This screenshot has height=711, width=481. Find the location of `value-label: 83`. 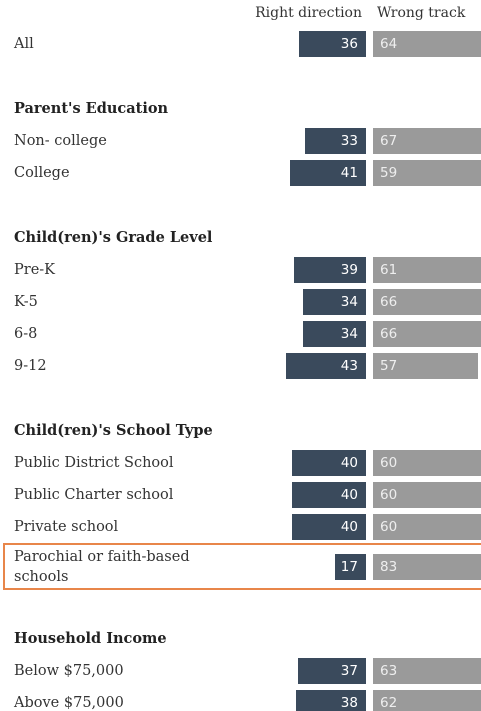

value-label: 83 is located at coordinates (389, 566).